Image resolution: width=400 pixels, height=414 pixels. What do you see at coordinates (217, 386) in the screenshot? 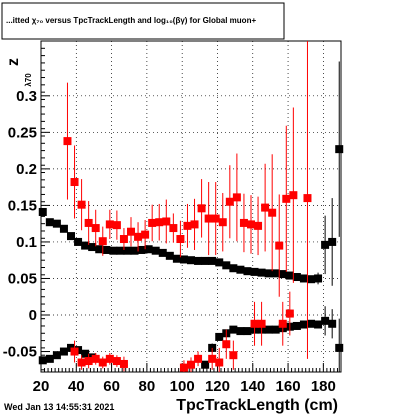
I see `x-tick-label: 120` at bounding box center [217, 386].